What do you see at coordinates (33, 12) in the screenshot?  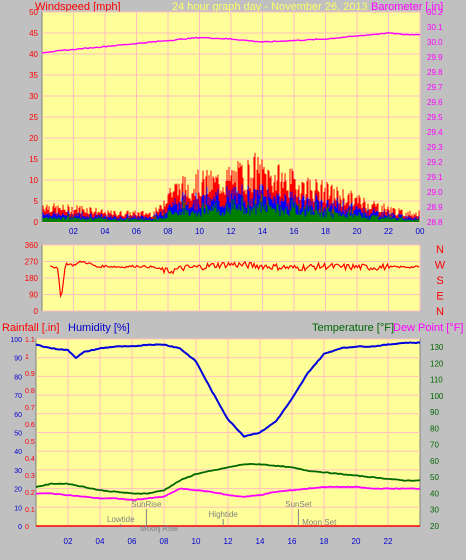 I see `wind-tick-label: 50` at bounding box center [33, 12].